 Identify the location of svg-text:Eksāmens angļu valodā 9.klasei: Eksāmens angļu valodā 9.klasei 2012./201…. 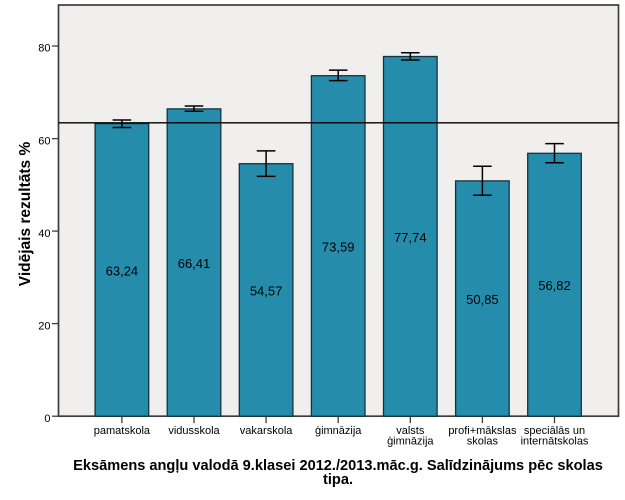
(338, 466).